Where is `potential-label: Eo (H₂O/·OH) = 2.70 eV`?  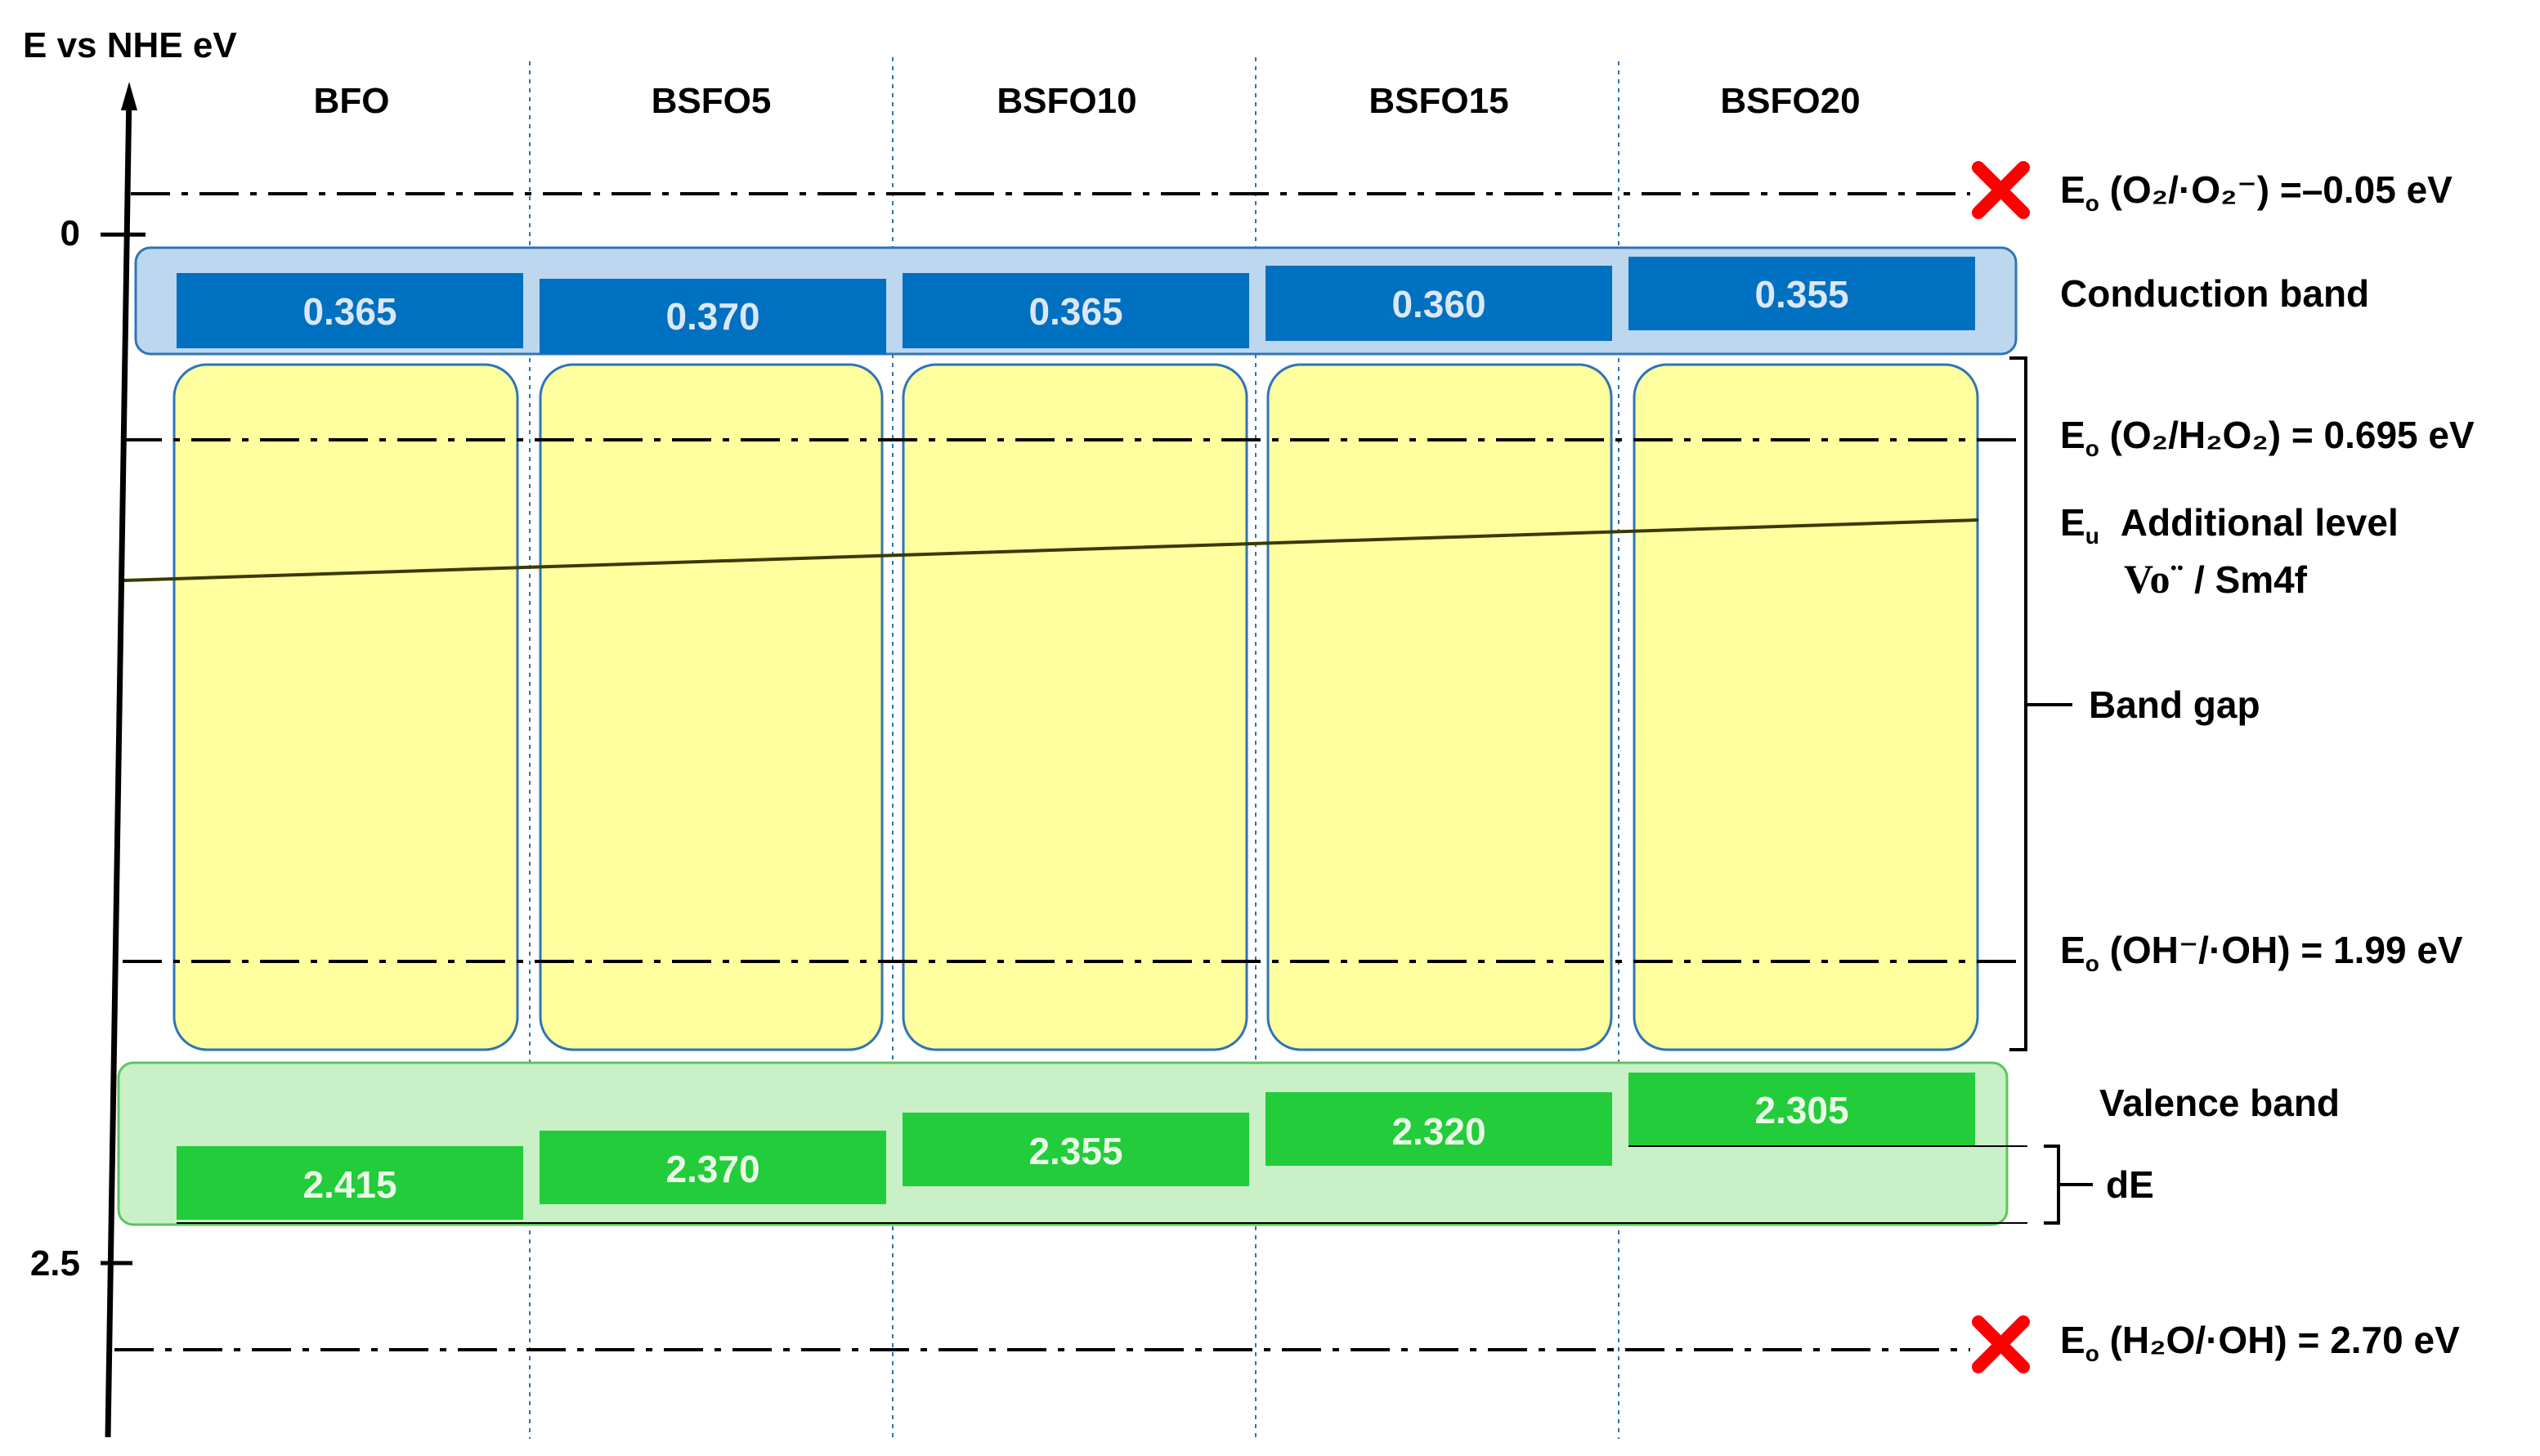 potential-label: Eo (H₂O/·OH) = 2.70 eV is located at coordinates (2260, 1342).